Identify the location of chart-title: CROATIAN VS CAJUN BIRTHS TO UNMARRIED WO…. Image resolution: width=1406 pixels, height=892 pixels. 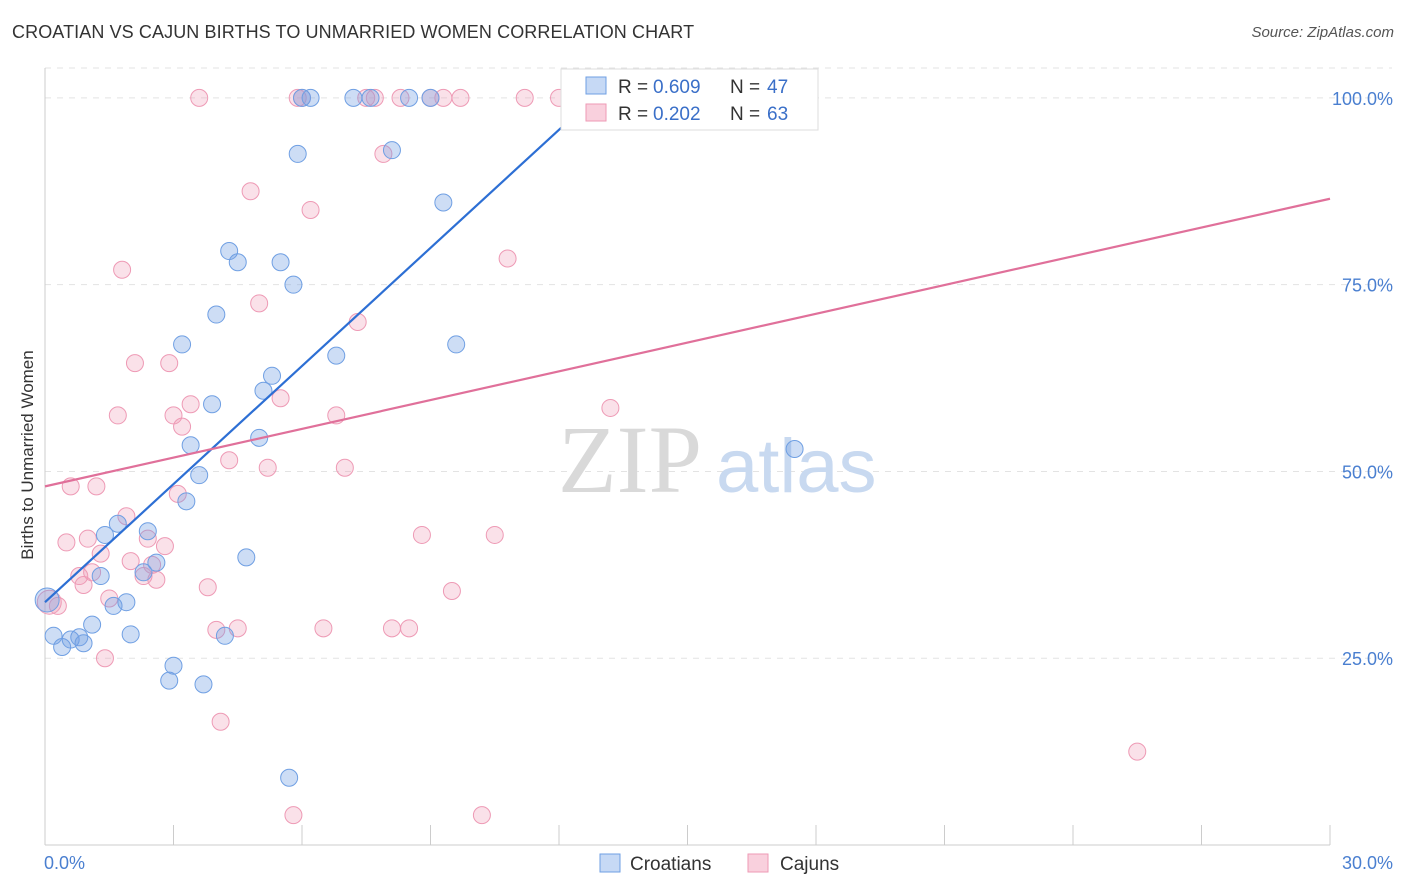
(353, 32).